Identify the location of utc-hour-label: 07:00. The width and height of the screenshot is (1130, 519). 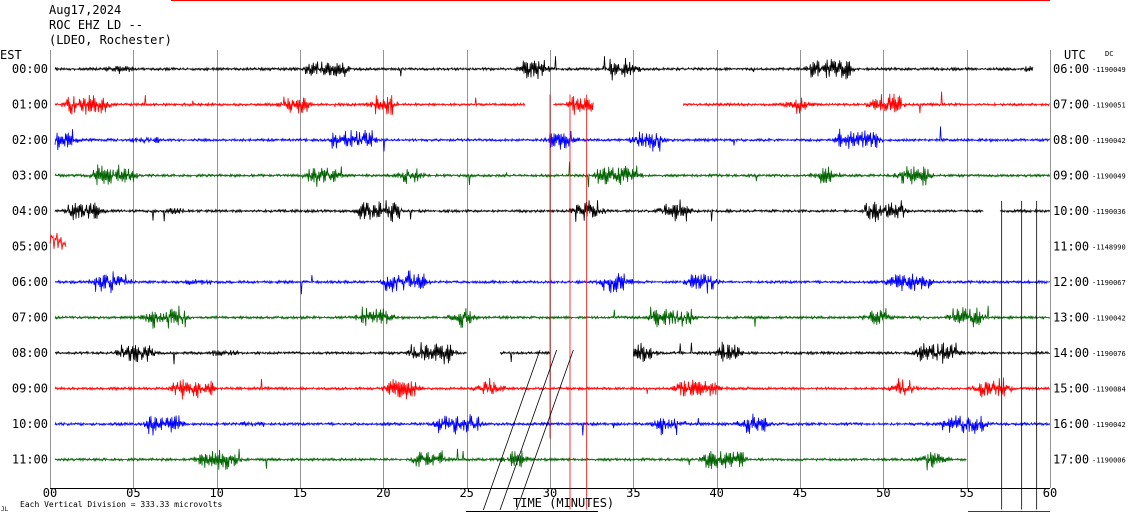
(1071, 105).